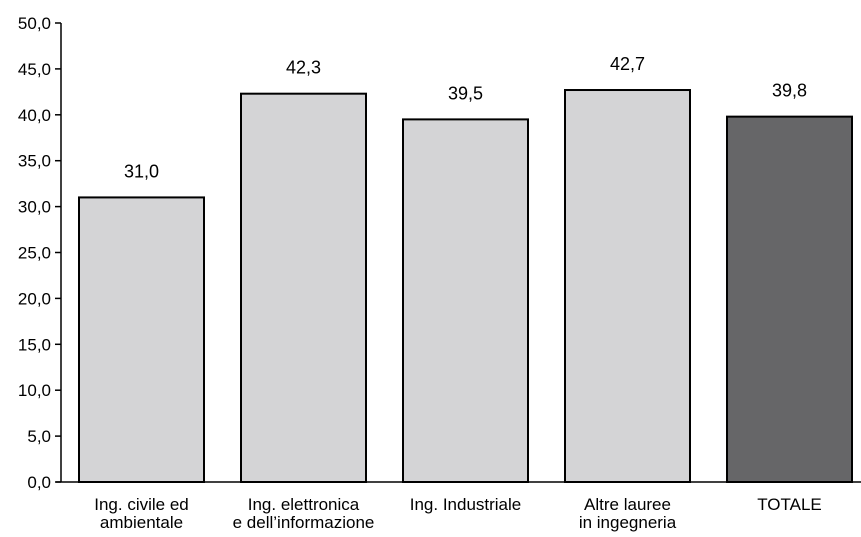 The width and height of the screenshot is (861, 537). What do you see at coordinates (34, 23) in the screenshot?
I see `y-tick-label: 50,0` at bounding box center [34, 23].